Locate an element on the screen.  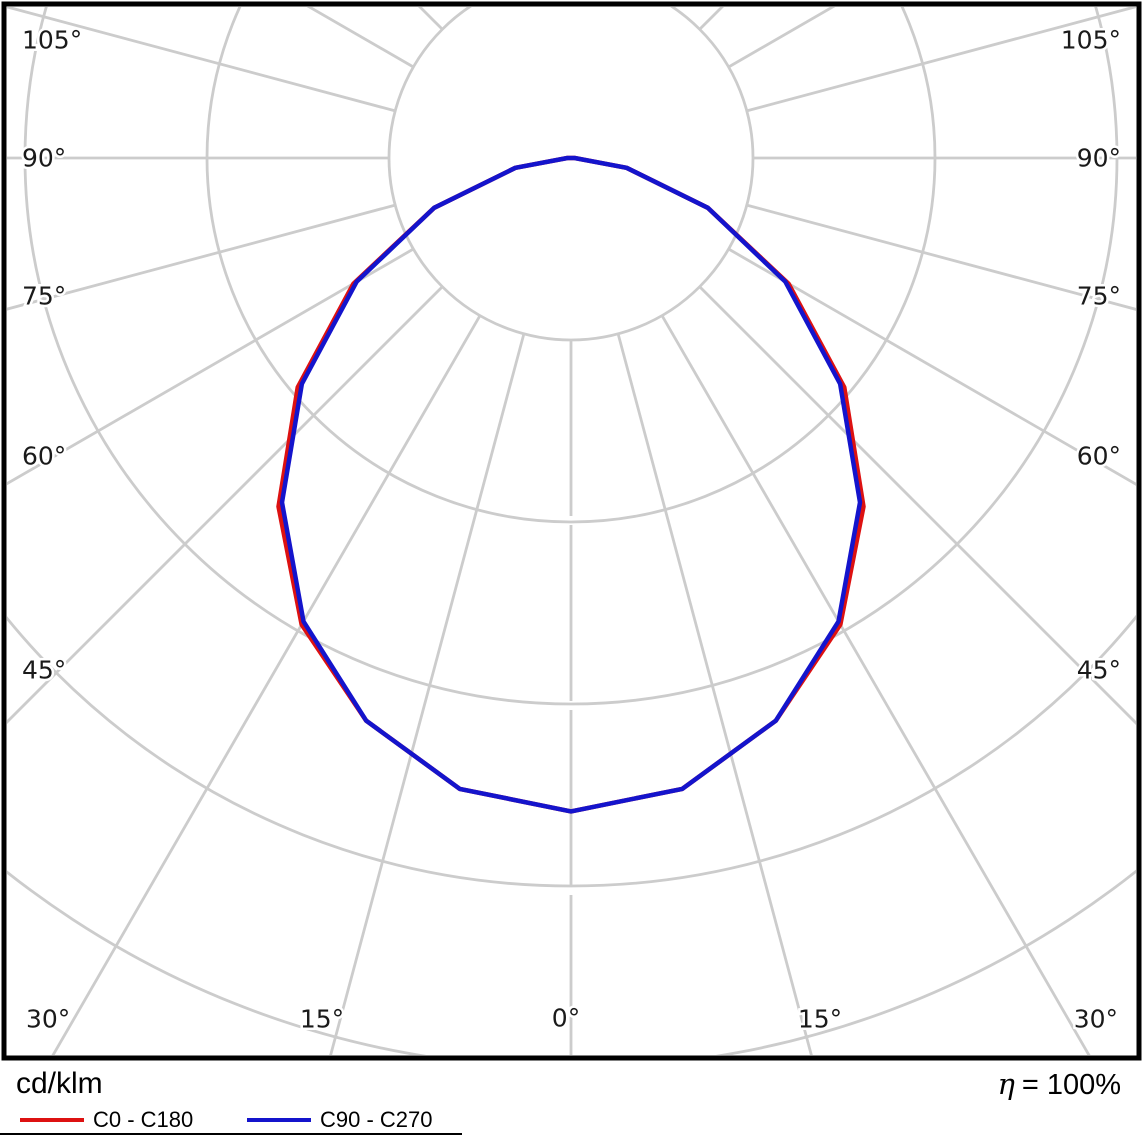
legend-line-blue is located at coordinates (279, 1120).